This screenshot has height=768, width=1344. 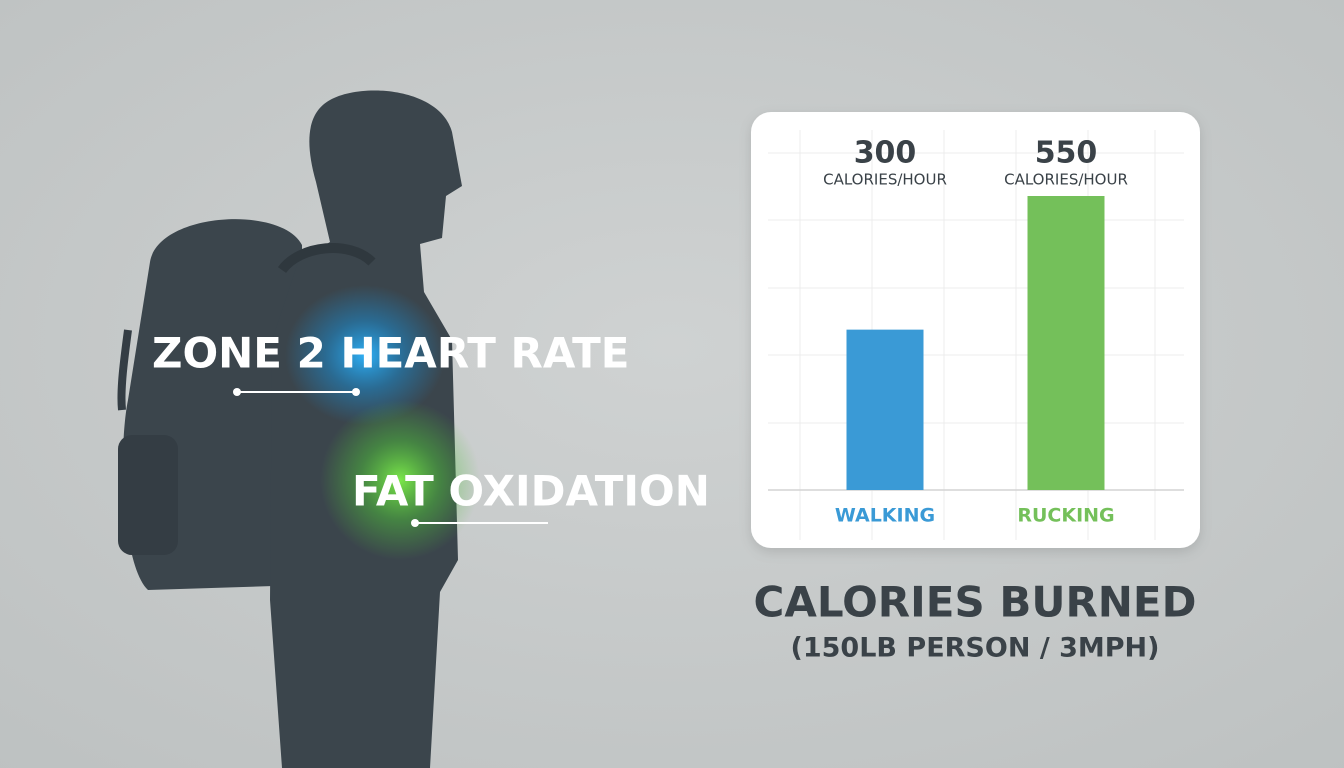 I want to click on backpack-pocket, so click(x=148, y=495).